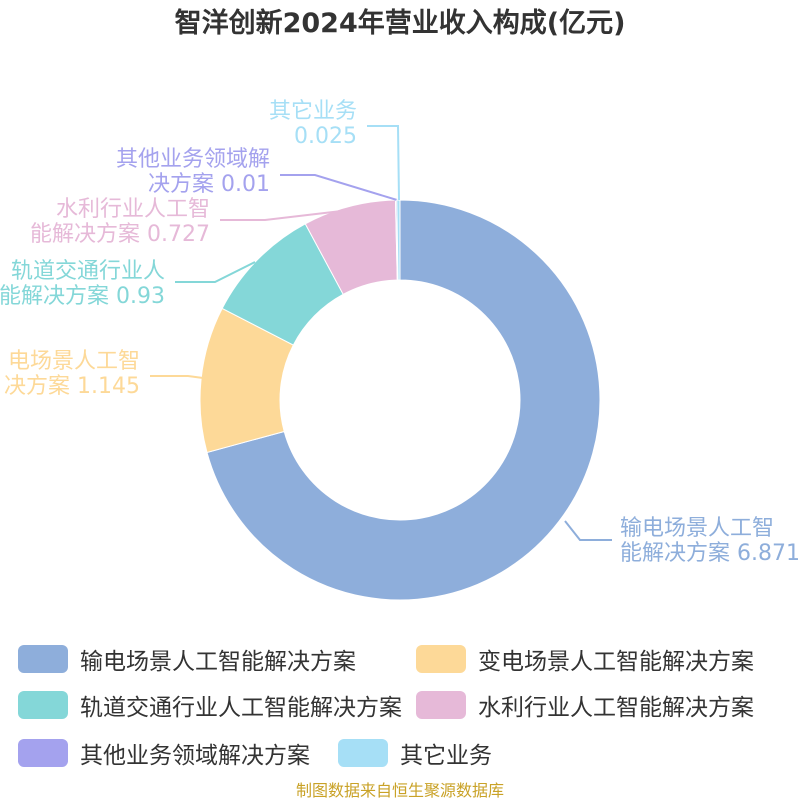  Describe the element at coordinates (697, 528) in the screenshot. I see `slice-label-line: 输电场景人工智` at that location.